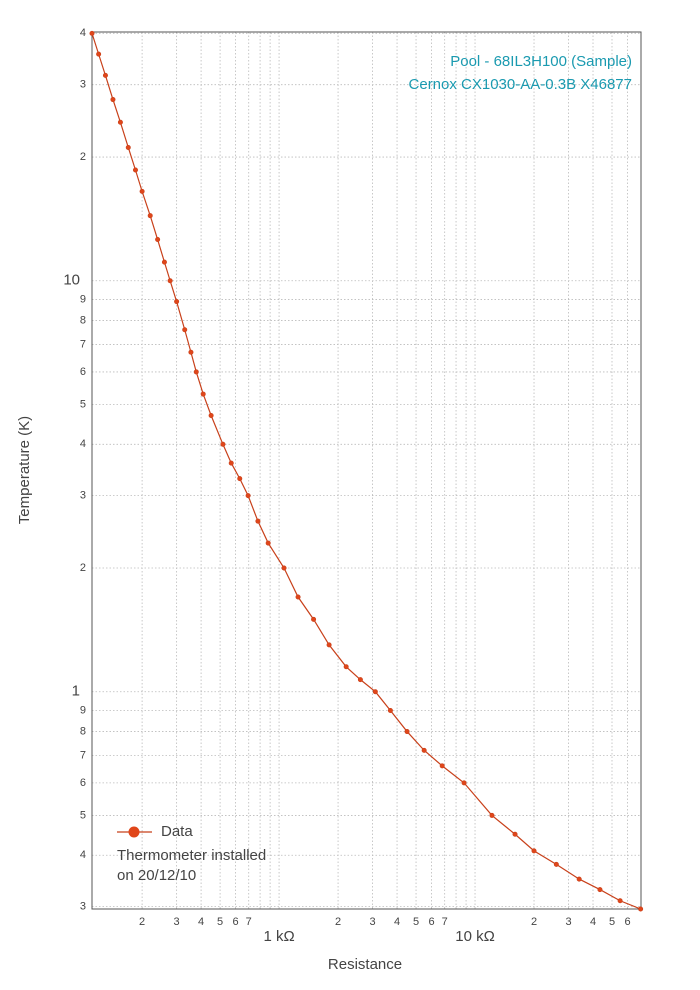  What do you see at coordinates (71, 280) in the screenshot?
I see `y-tick-label: 10` at bounding box center [71, 280].